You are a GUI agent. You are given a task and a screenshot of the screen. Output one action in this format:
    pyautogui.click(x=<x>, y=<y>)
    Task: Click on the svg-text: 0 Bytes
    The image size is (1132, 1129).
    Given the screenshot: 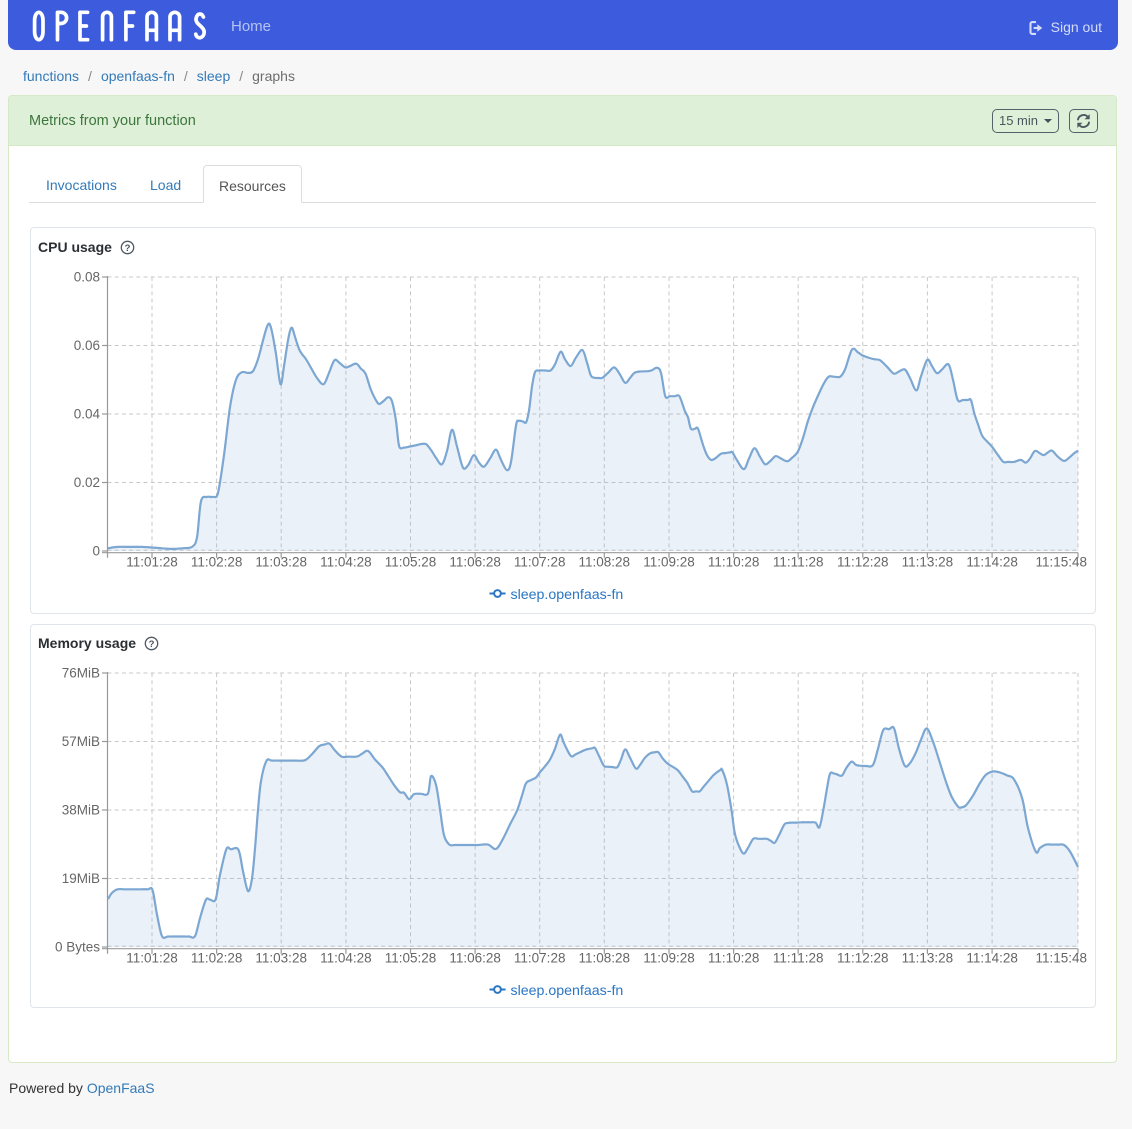 What is the action you would take?
    pyautogui.click(x=77, y=947)
    